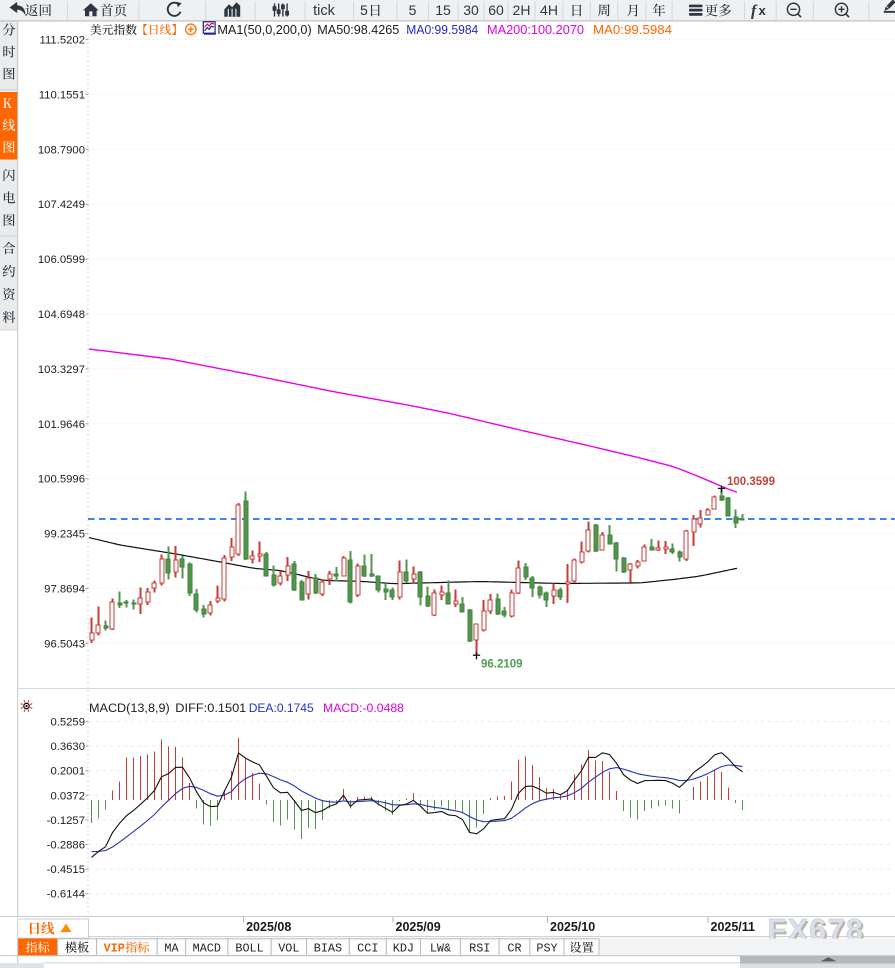 The width and height of the screenshot is (895, 968). I want to click on svg-text: CCI, so click(367, 948).